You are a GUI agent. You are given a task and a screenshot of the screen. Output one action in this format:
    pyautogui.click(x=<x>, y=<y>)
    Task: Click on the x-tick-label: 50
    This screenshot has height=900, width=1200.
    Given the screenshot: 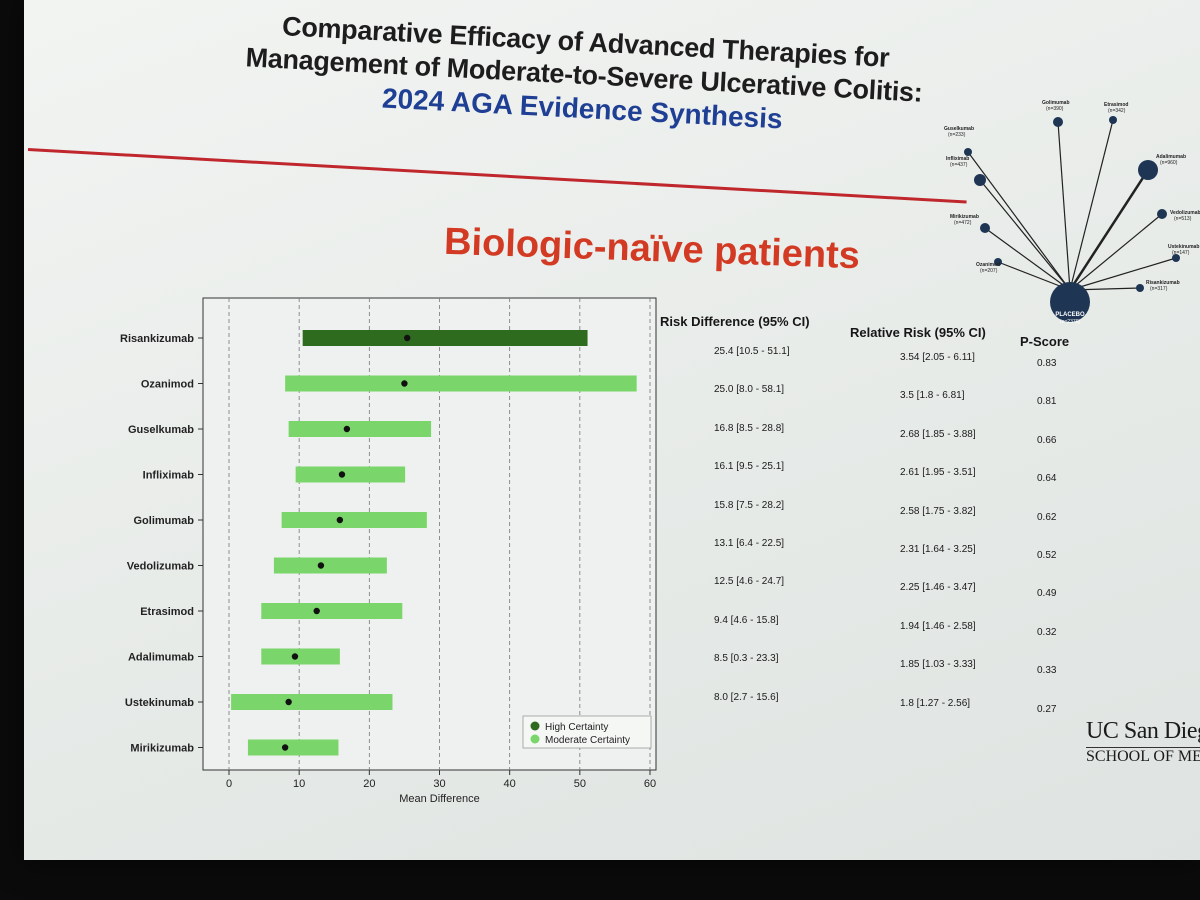 What is the action you would take?
    pyautogui.click(x=580, y=784)
    